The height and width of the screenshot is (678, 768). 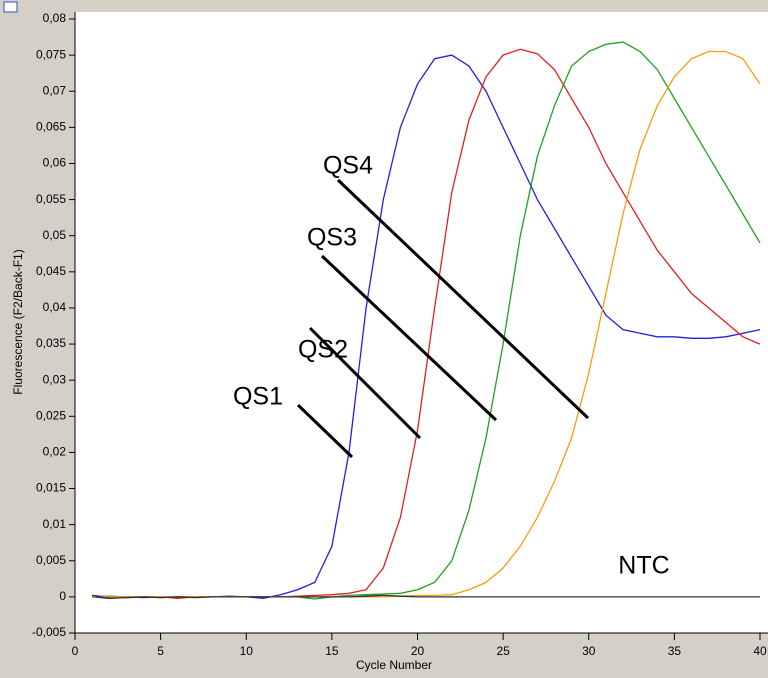 I want to click on y-tick-label: 0,04, so click(x=55, y=307).